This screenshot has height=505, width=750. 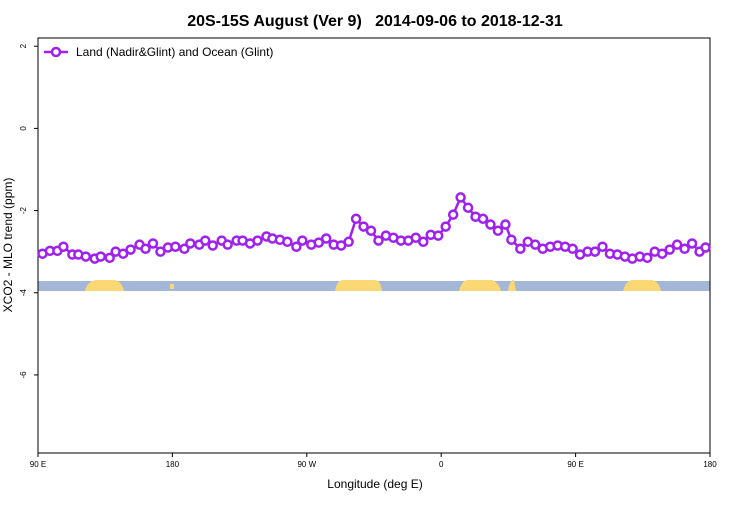 What do you see at coordinates (8, 245) in the screenshot?
I see `y-axis-label: XCO2 - MLO trend (ppm)` at bounding box center [8, 245].